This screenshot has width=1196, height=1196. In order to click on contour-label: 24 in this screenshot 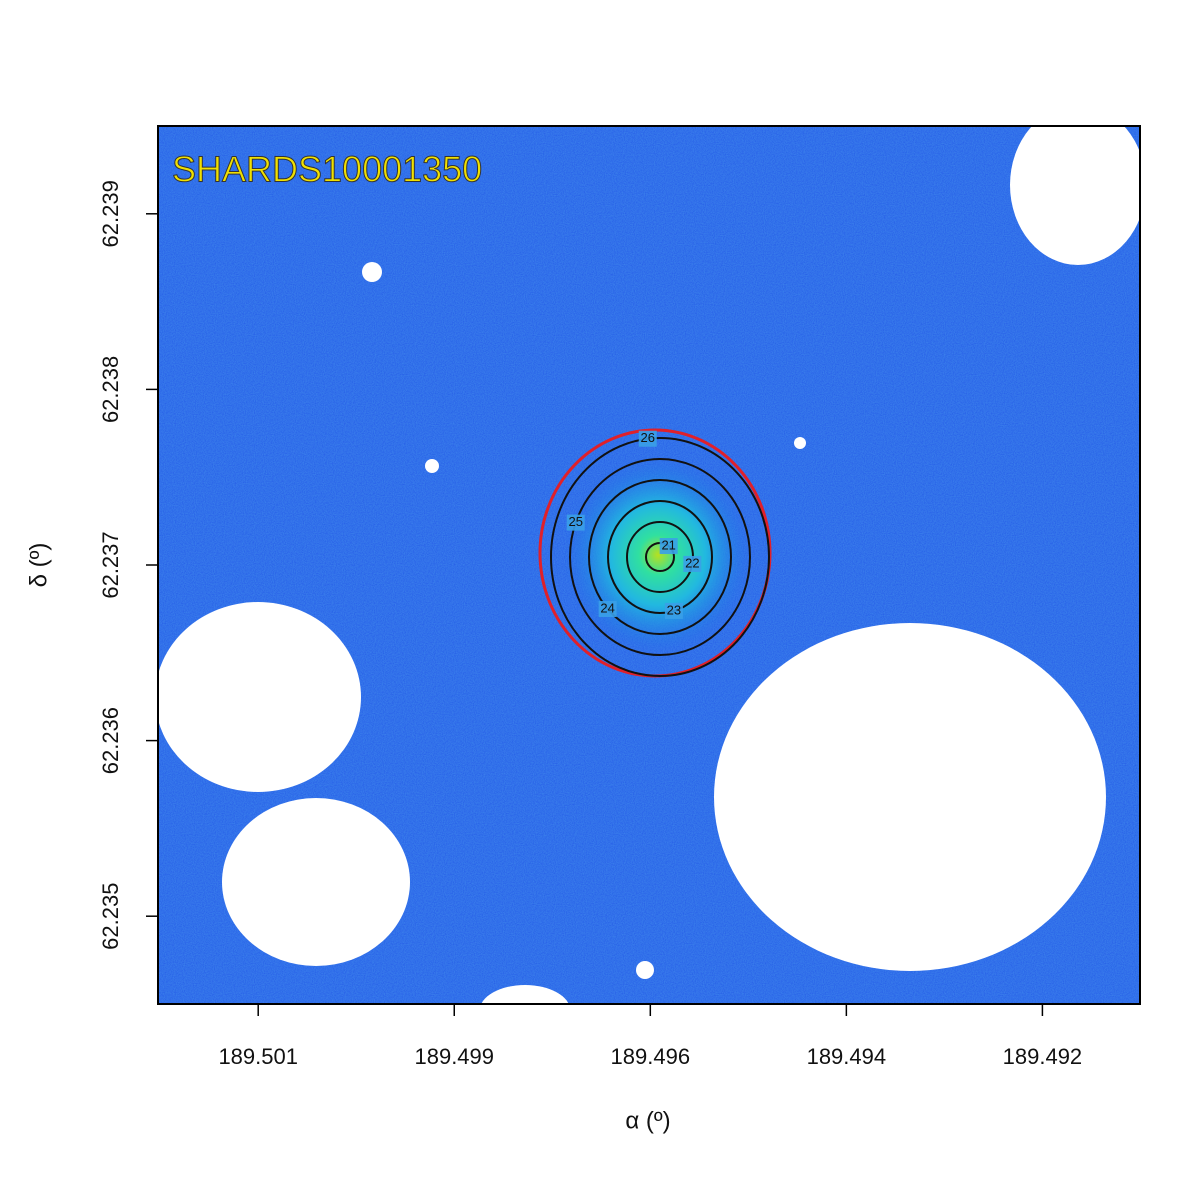, I will do `click(607, 607)`.